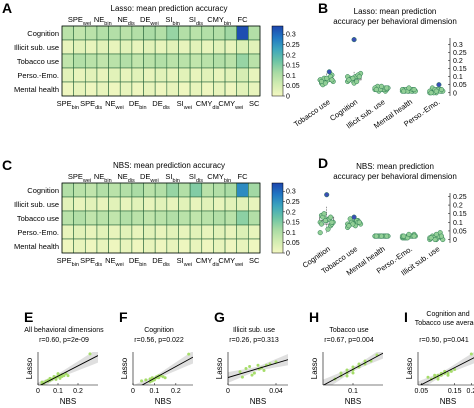 The height and width of the screenshot is (408, 474). Describe the element at coordinates (291, 233) in the screenshot. I see `colorbar-tick-label: 0.1` at that location.